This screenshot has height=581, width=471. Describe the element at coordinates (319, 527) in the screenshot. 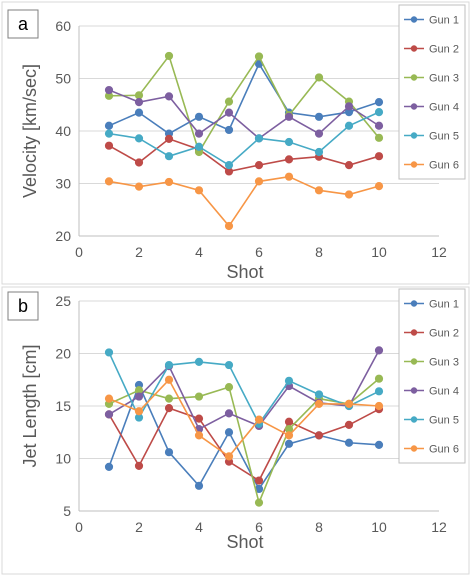

I see `x-tick-label: 8` at that location.